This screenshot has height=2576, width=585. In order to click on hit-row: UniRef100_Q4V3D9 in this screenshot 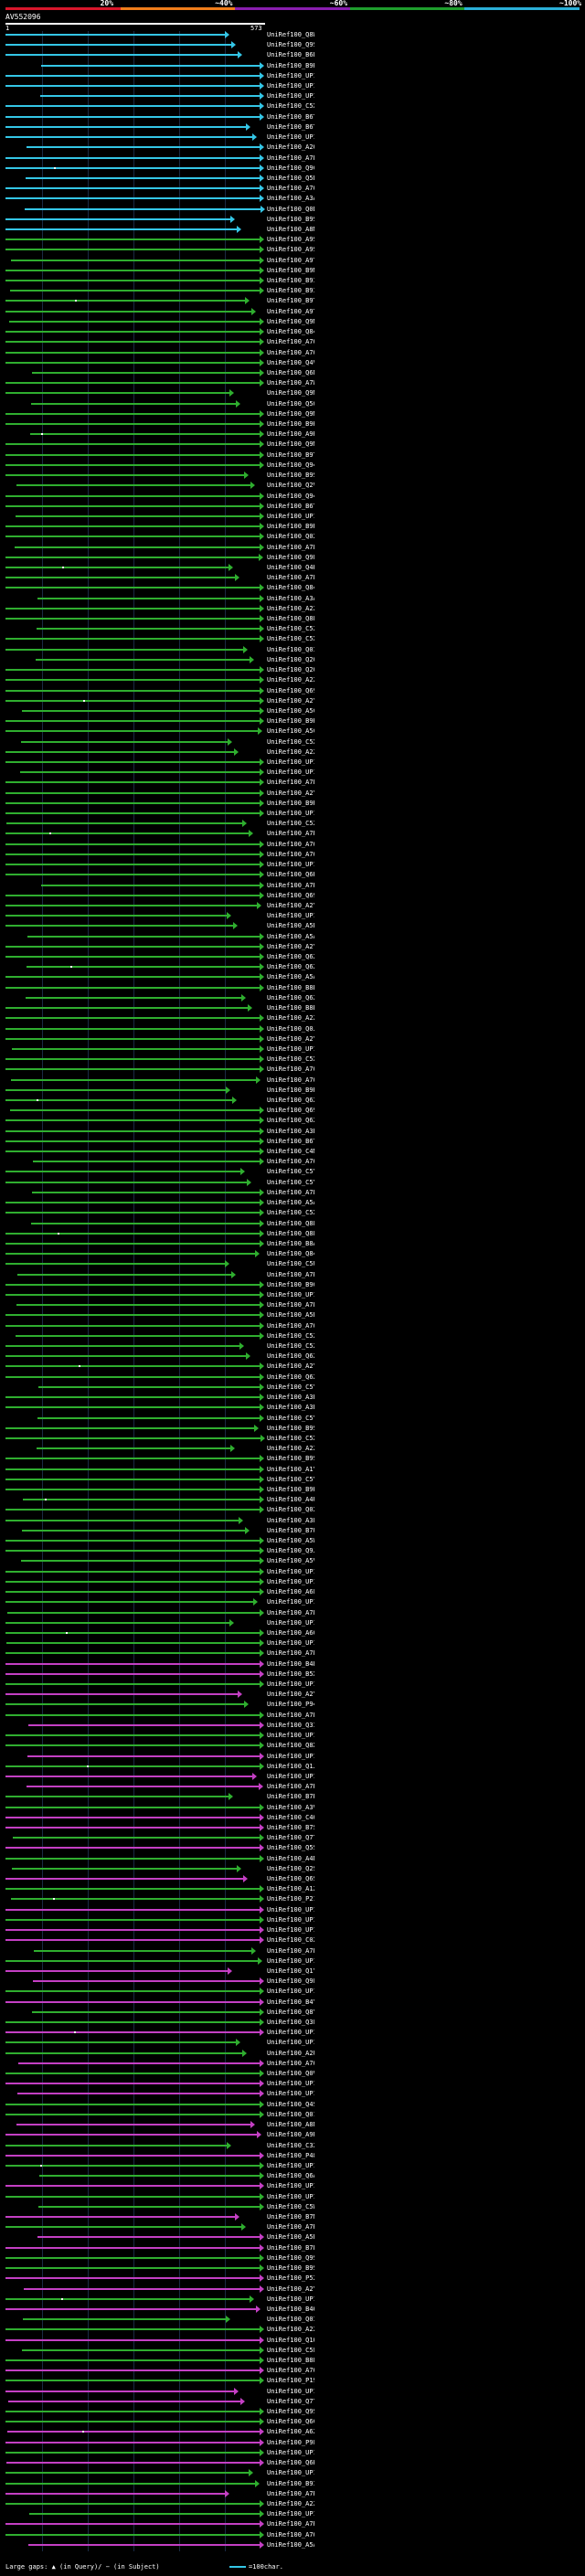, I will do `click(290, 362)`.